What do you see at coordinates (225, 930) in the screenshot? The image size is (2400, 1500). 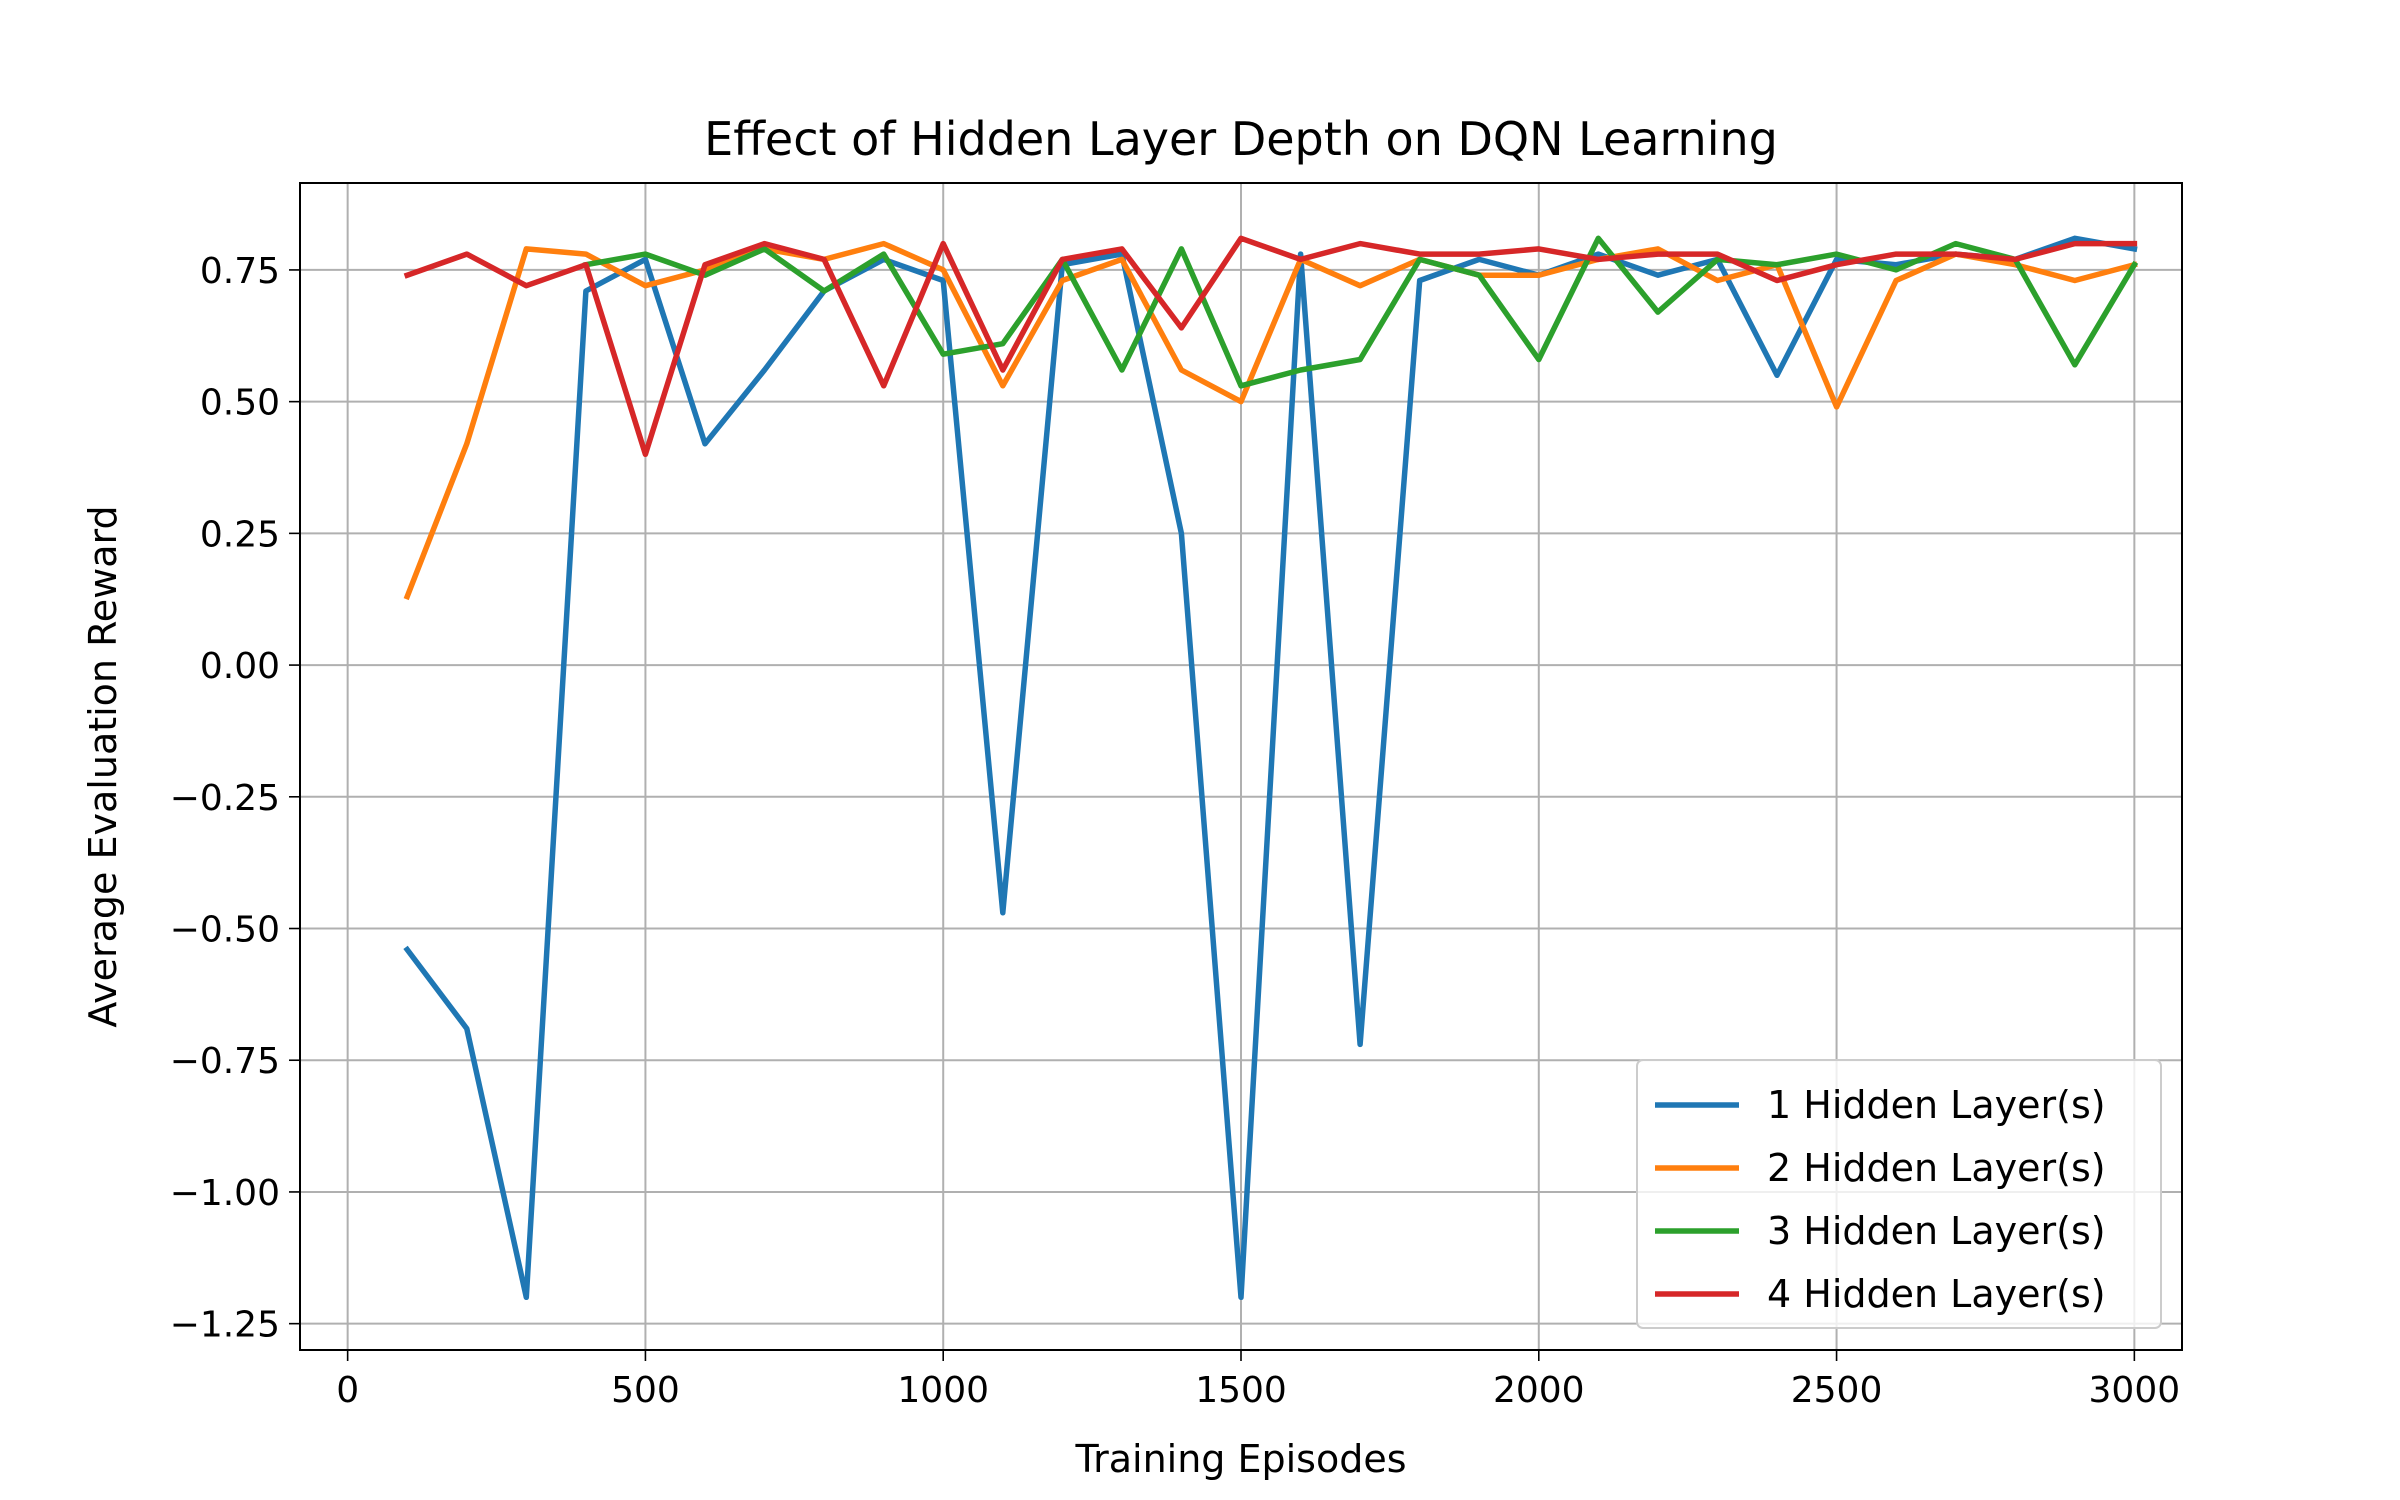 I see `y-tick-label: −0.50` at bounding box center [225, 930].